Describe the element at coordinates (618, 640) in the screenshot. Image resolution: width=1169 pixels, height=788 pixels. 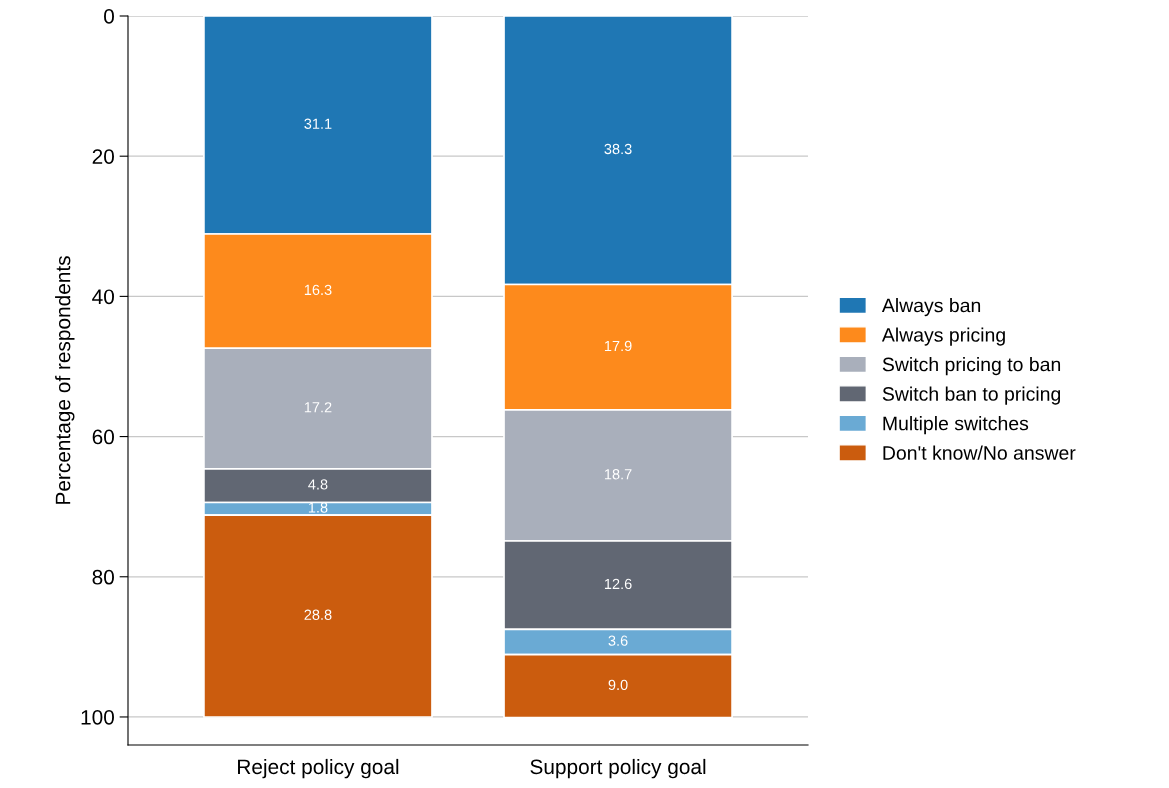
I see `data-label: 3.6` at that location.